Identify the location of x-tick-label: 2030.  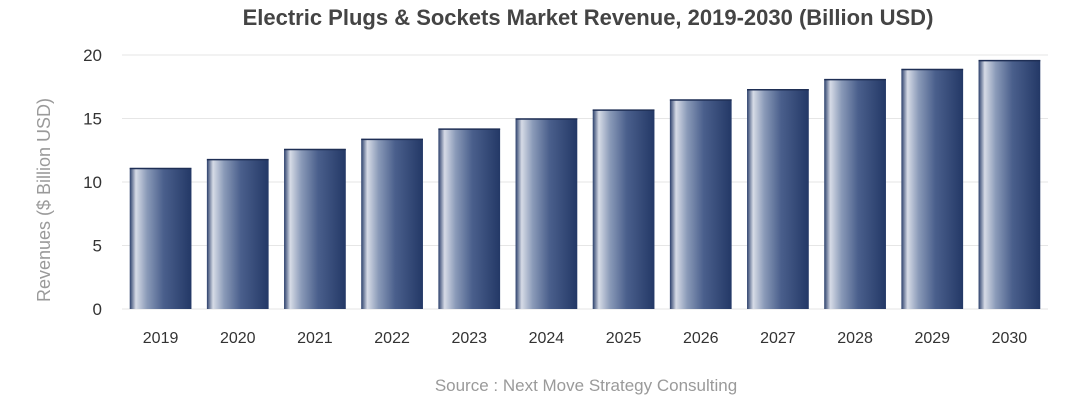
(1010, 338).